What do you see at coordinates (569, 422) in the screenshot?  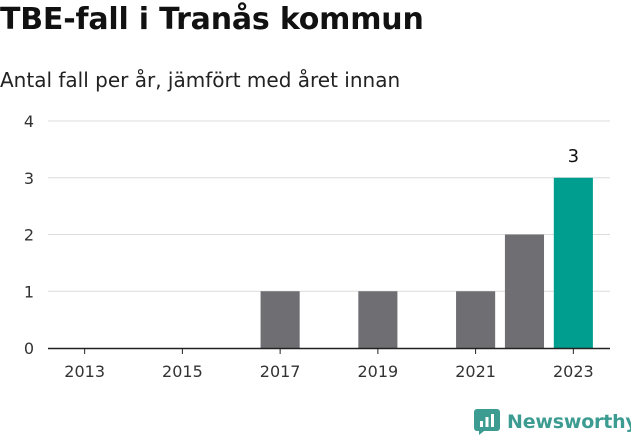 I see `brand-name: Newsworthy` at bounding box center [569, 422].